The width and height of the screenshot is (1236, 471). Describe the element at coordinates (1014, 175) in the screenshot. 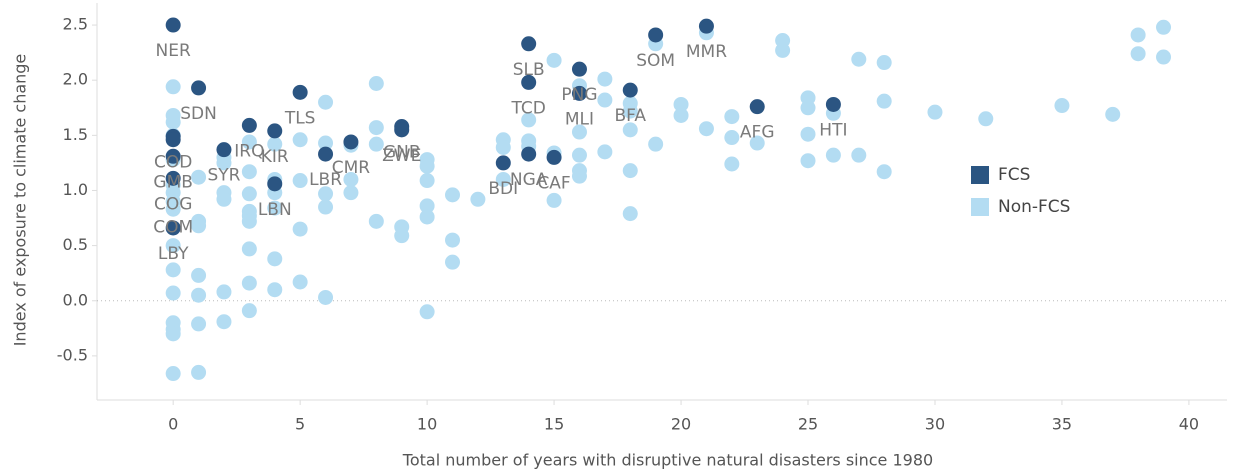

I see `legend-label: FCS` at that location.